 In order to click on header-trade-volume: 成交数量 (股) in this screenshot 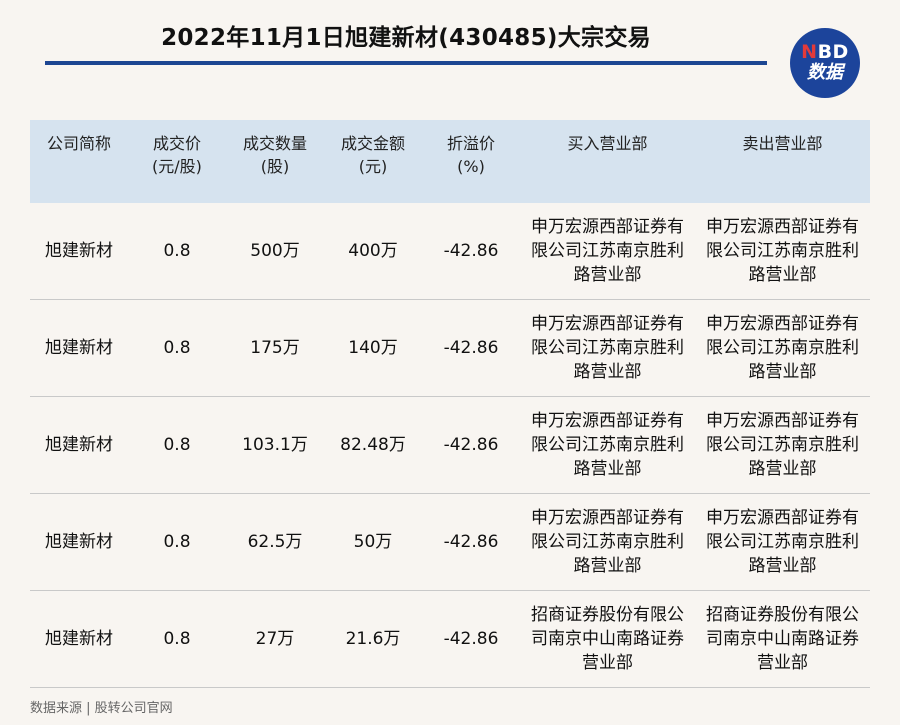, I will do `click(275, 161)`.